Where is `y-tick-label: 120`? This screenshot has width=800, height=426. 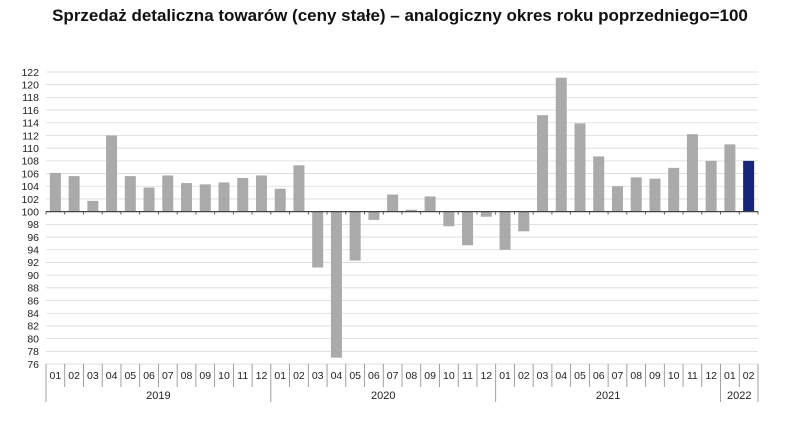
y-tick-label: 120 is located at coordinates (30, 85).